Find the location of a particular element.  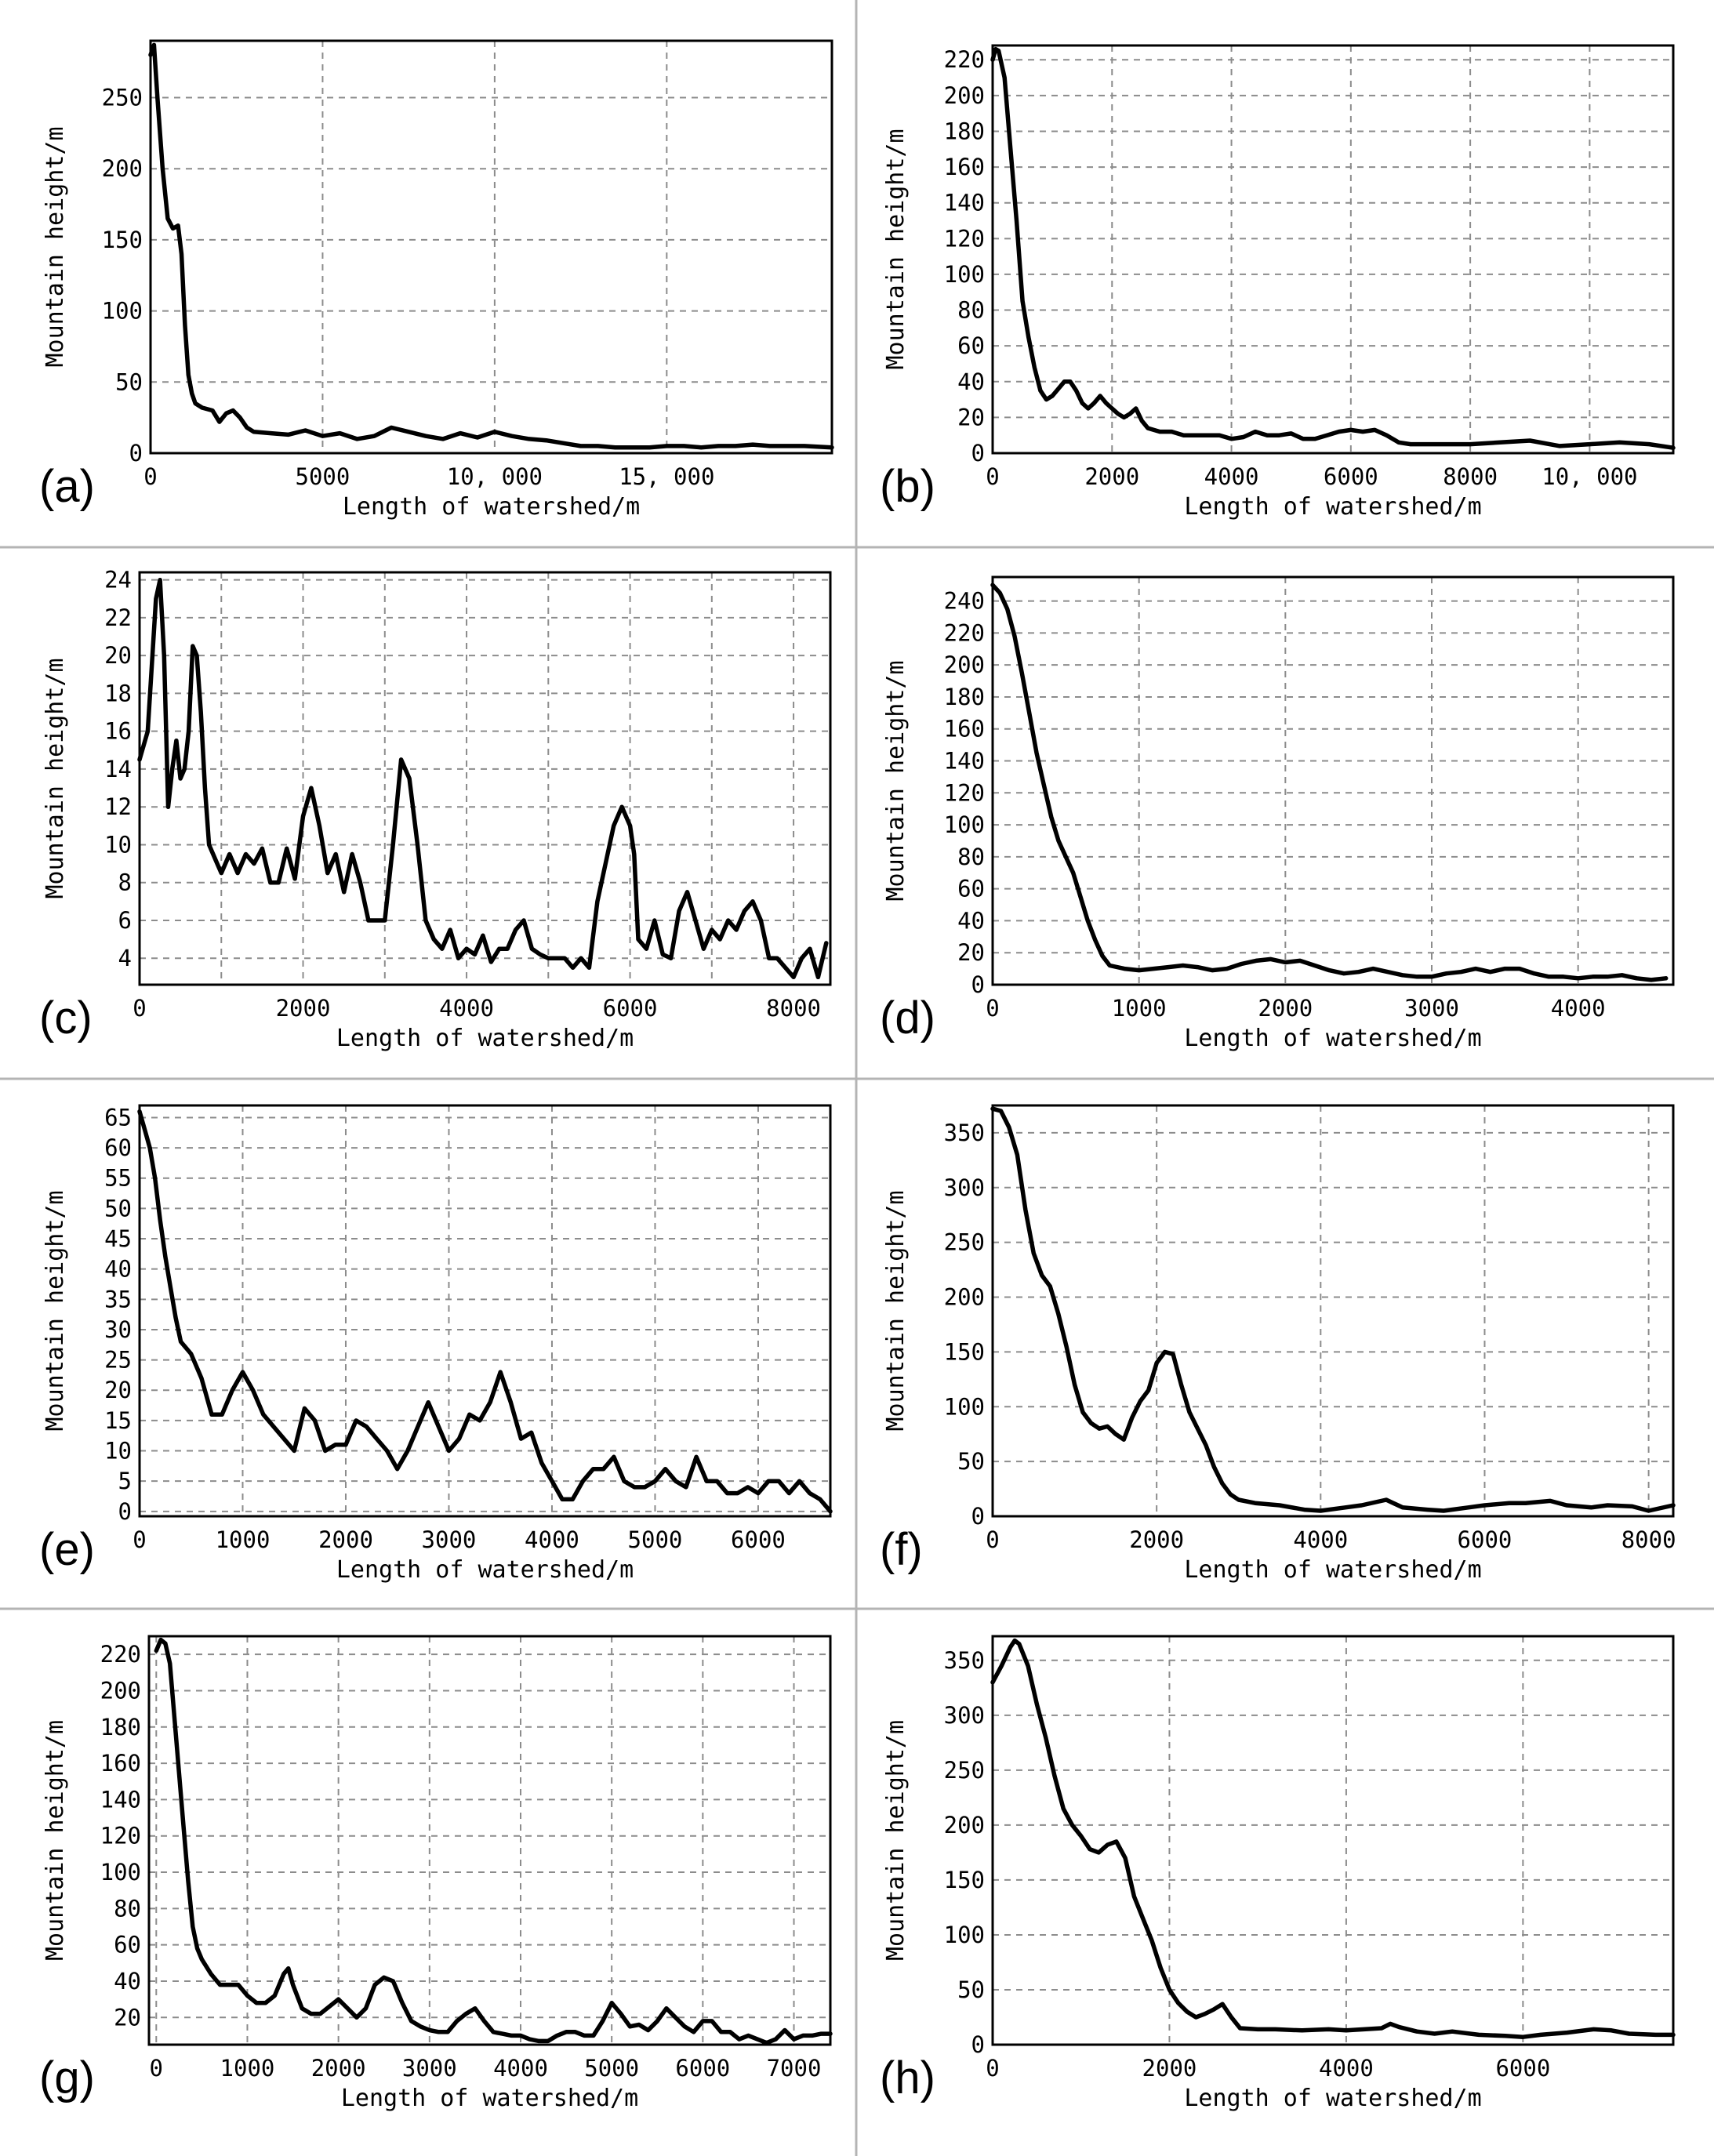

plot-border-f is located at coordinates (1333, 1311).